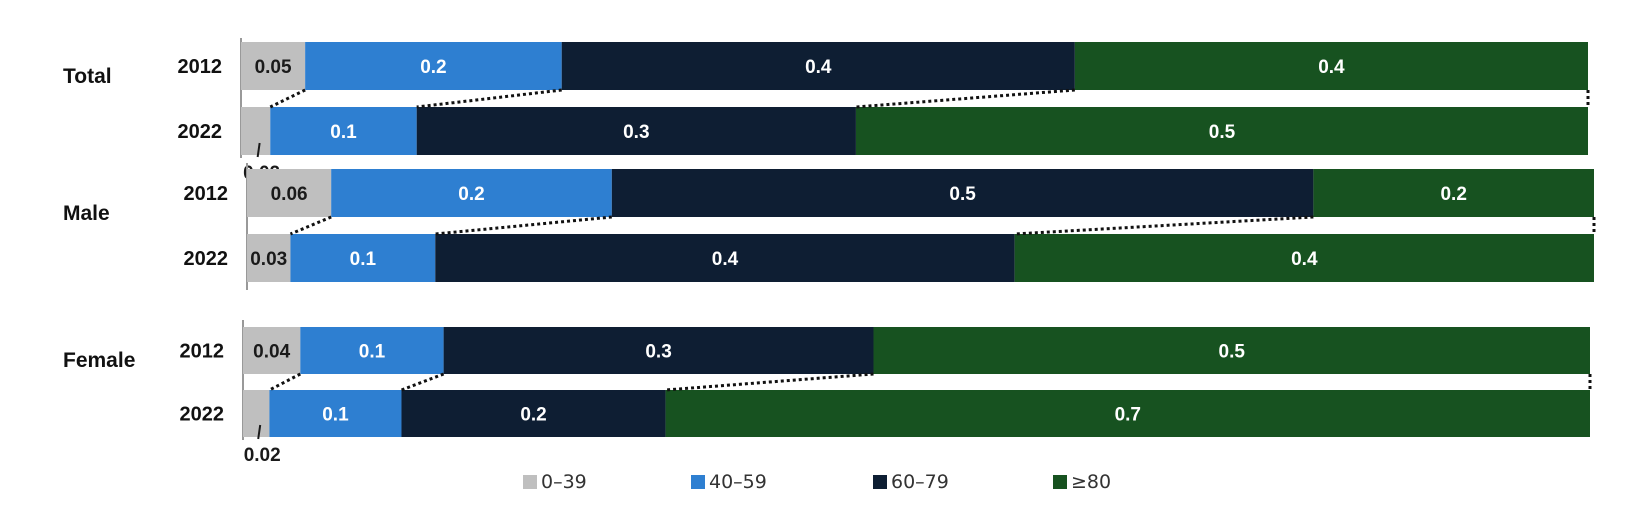 This screenshot has height=512, width=1636. I want to click on data-label: 0.02, so click(262, 455).